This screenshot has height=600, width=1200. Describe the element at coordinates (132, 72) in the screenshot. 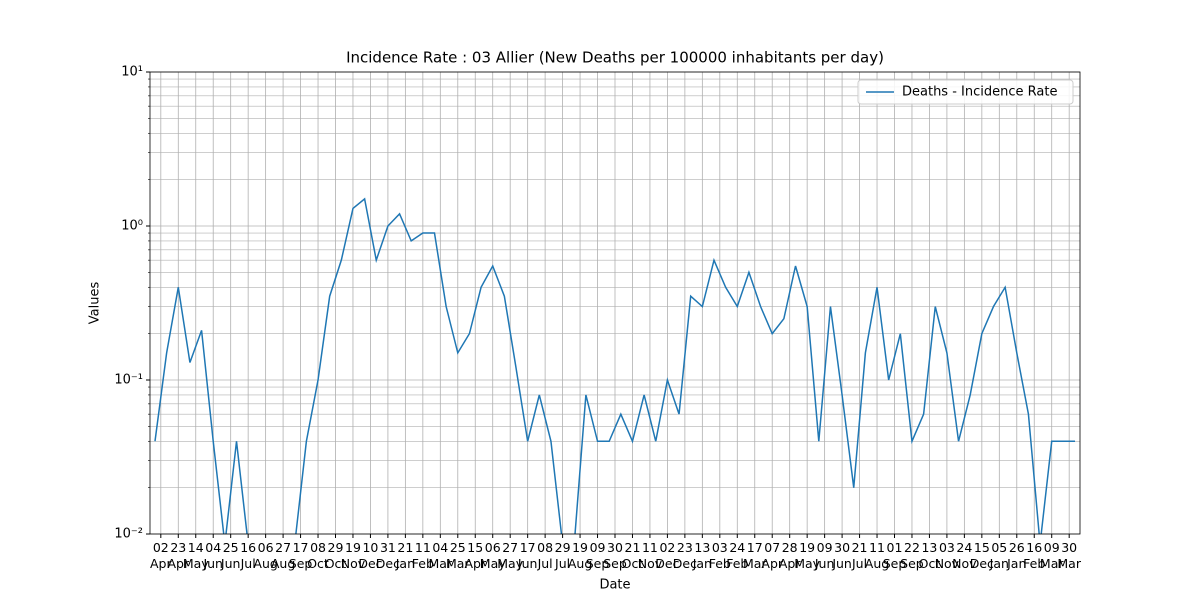

I see `y-tick-label: 10¹` at that location.